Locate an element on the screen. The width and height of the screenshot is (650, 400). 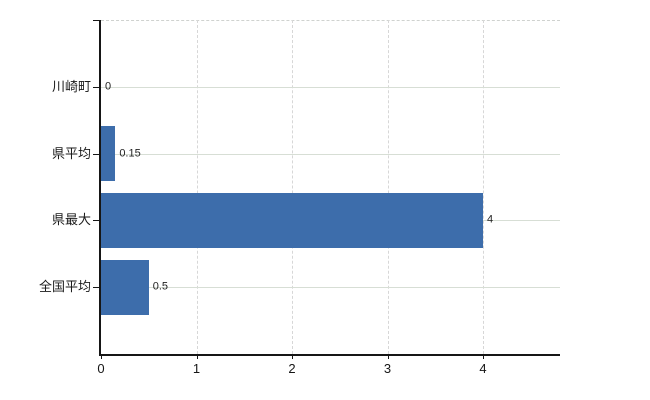
x-axis-line is located at coordinates (329, 355).